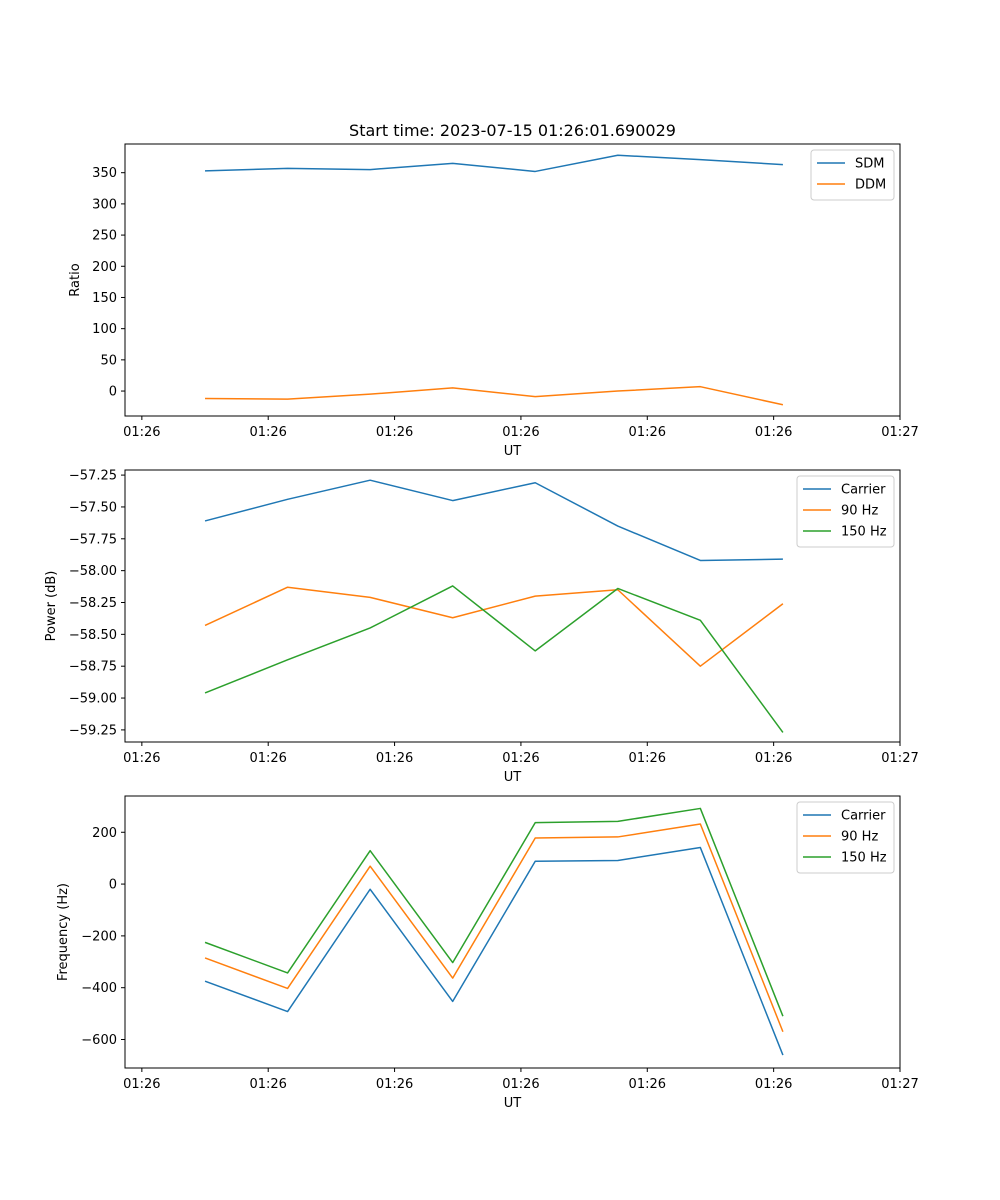  What do you see at coordinates (93, 667) in the screenshot?
I see `y-tick-label: −58.75` at bounding box center [93, 667].